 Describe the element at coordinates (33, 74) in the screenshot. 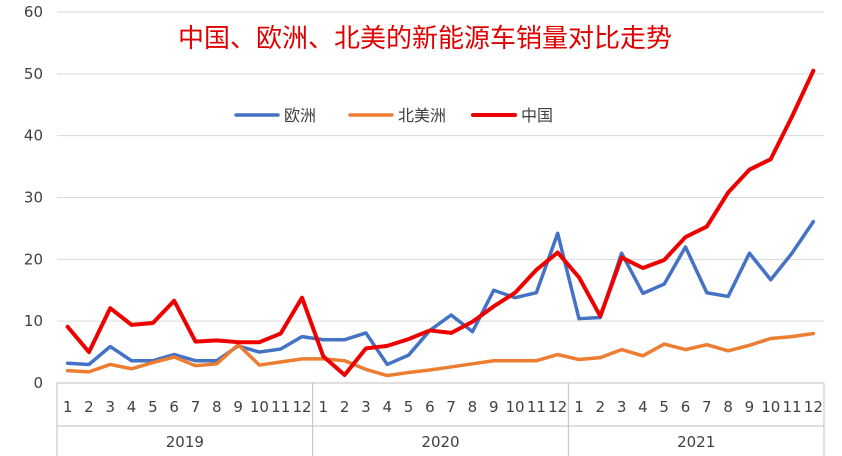

I see `y-tick-label: 50` at that location.